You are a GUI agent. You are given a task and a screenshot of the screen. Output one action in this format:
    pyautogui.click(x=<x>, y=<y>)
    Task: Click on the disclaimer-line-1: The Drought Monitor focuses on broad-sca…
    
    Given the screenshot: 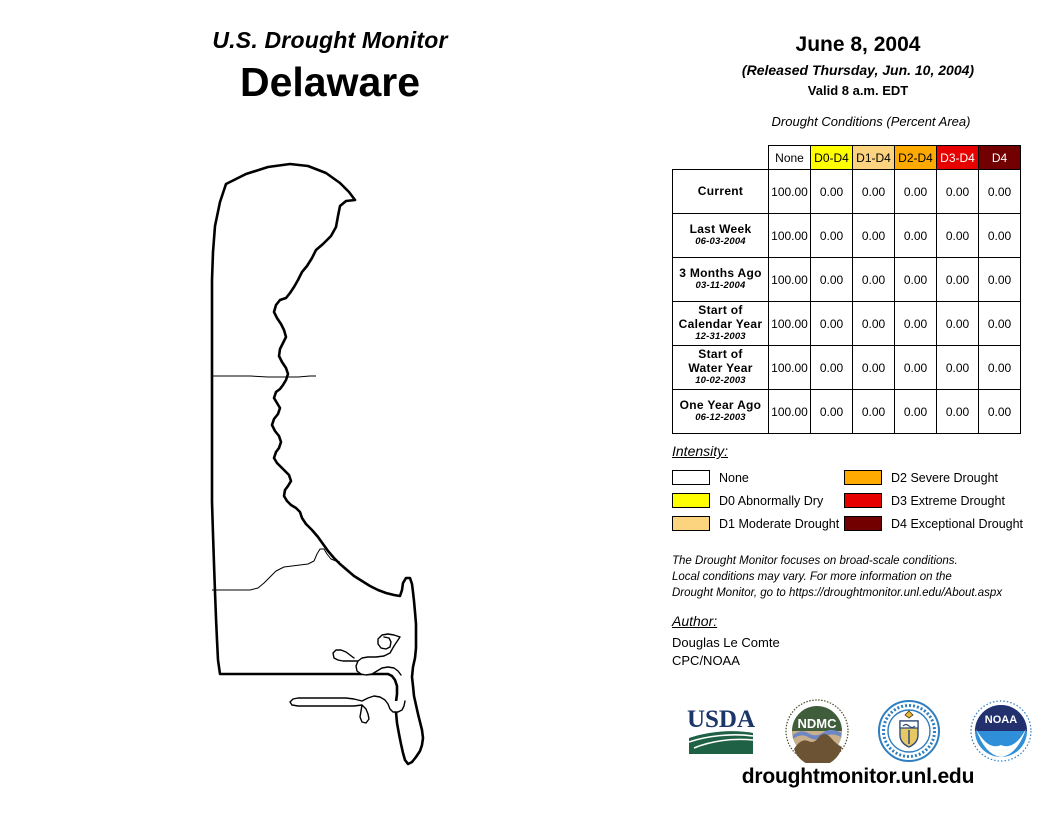 What is the action you would take?
    pyautogui.click(x=815, y=561)
    